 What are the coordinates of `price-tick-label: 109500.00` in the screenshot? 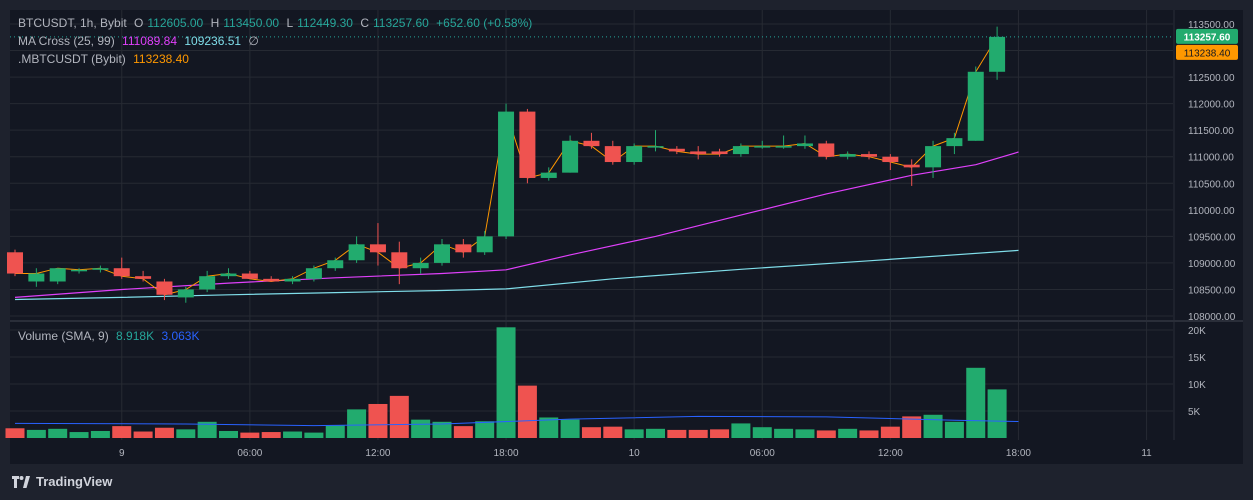 It's located at (1212, 237).